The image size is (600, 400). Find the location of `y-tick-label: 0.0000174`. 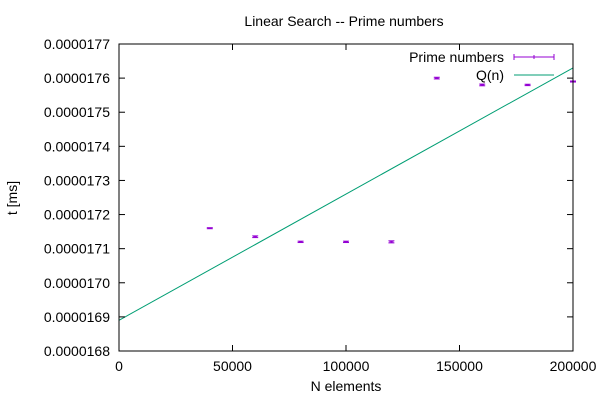

y-tick-label: 0.0000174 is located at coordinates (77, 146).